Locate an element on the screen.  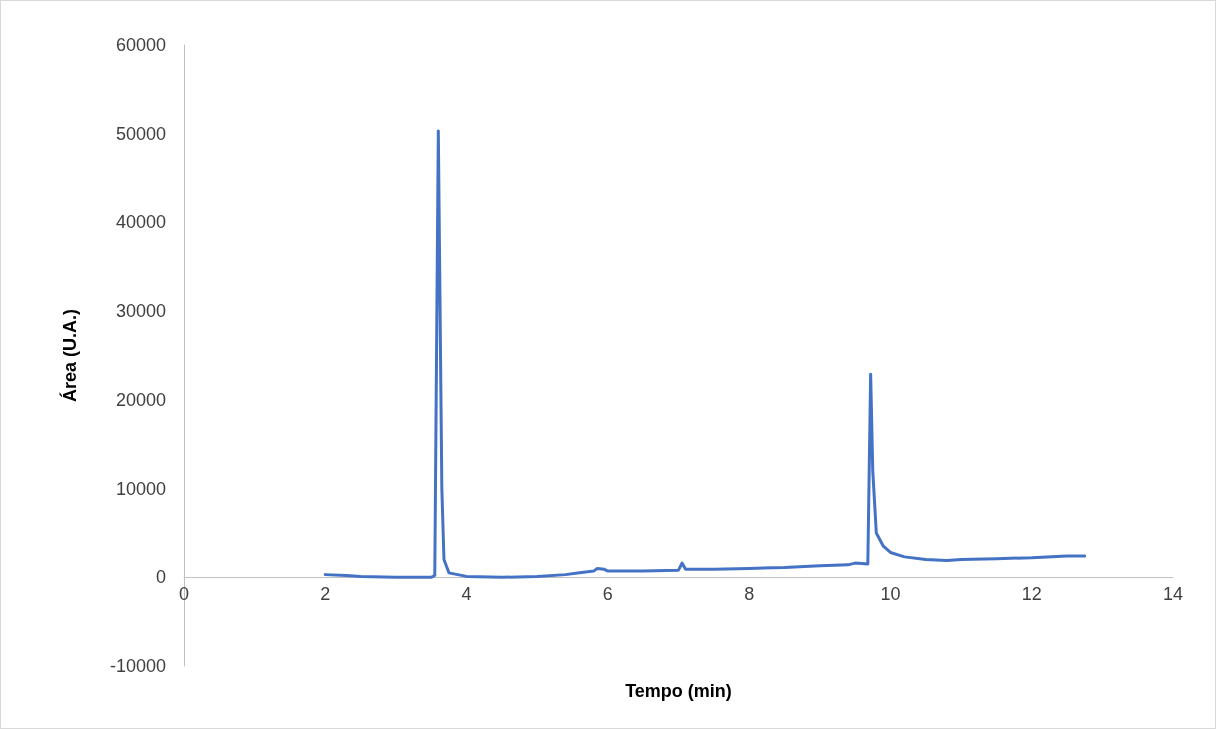
y-tick-label: 50000 is located at coordinates (140, 133).